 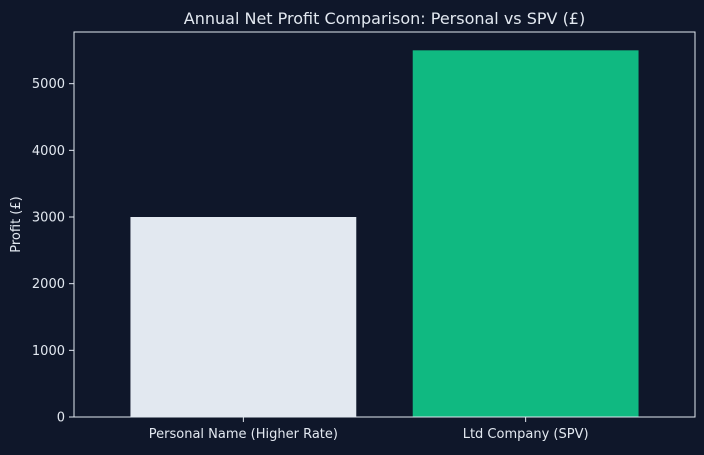 What do you see at coordinates (526, 434) in the screenshot?
I see `x-tick-label: Ltd Company (SPV)` at bounding box center [526, 434].